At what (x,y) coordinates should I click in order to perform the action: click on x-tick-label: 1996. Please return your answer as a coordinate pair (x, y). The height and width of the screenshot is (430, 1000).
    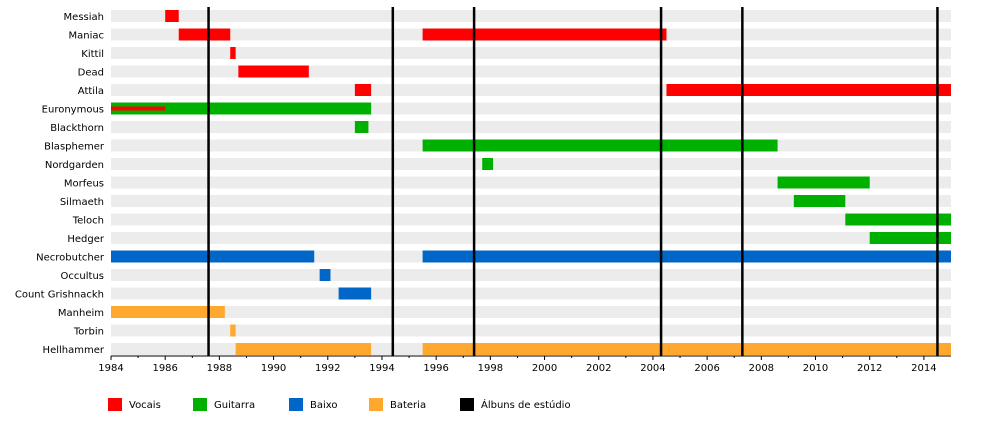
    Looking at the image, I should click on (435, 368).